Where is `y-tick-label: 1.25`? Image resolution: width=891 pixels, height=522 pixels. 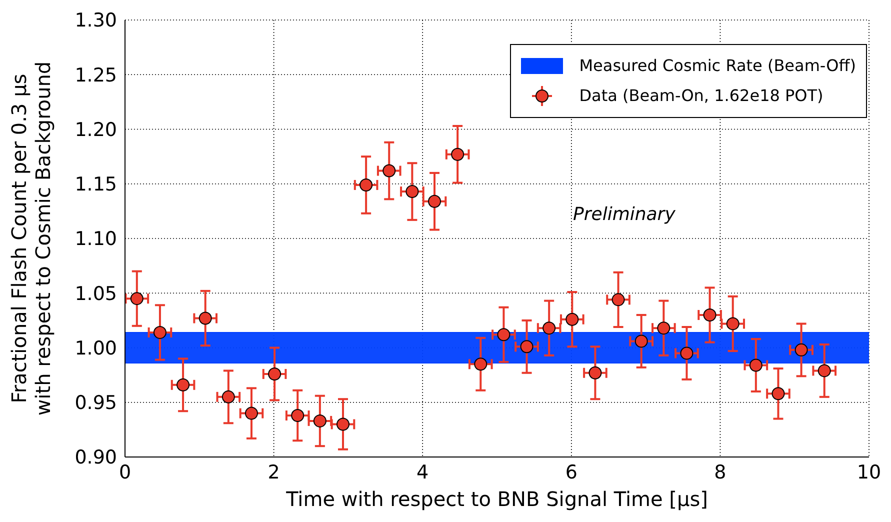 y-tick-label: 1.25 is located at coordinates (95, 75).